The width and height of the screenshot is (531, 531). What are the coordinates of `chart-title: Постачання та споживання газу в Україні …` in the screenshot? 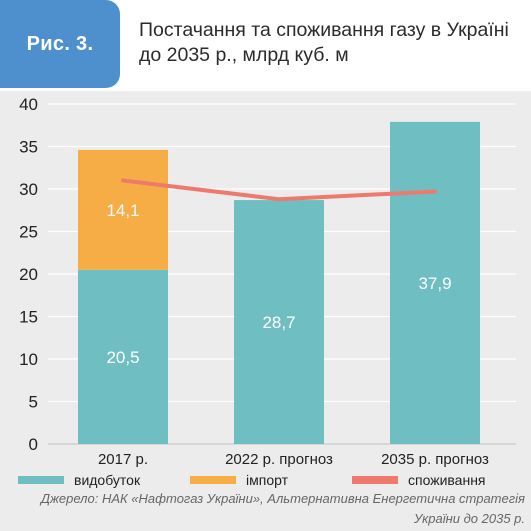 It's located at (324, 42).